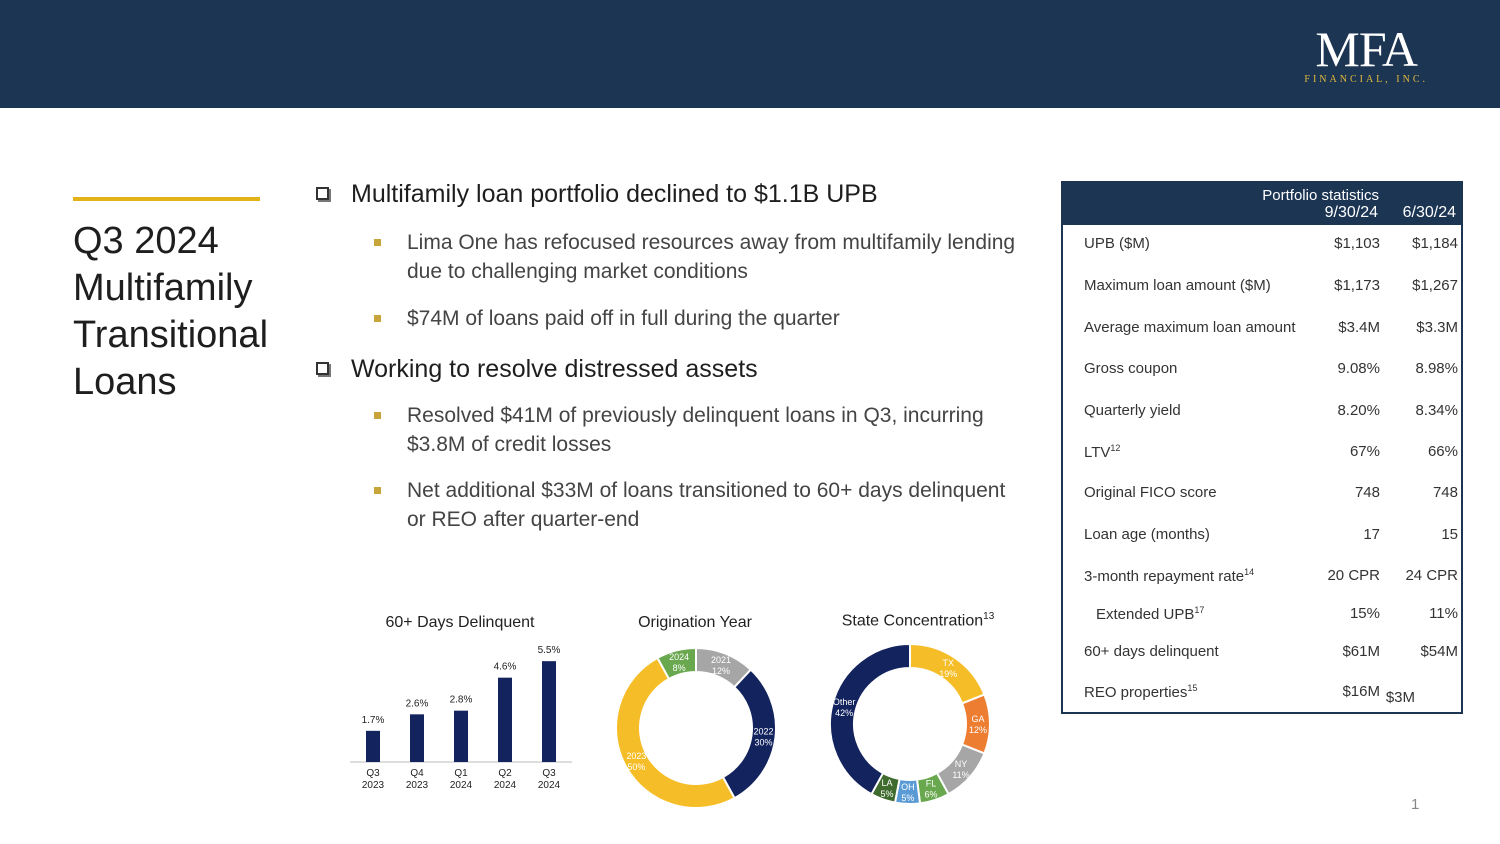 The image size is (1500, 844). What do you see at coordinates (1439, 651) in the screenshot?
I see `cell-value: $54M` at bounding box center [1439, 651].